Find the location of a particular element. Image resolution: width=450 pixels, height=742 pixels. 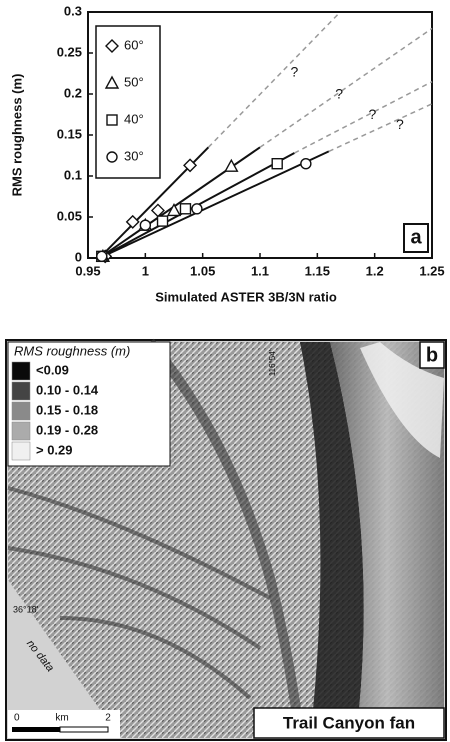

x-tick-label: 1.1 is located at coordinates (260, 270).